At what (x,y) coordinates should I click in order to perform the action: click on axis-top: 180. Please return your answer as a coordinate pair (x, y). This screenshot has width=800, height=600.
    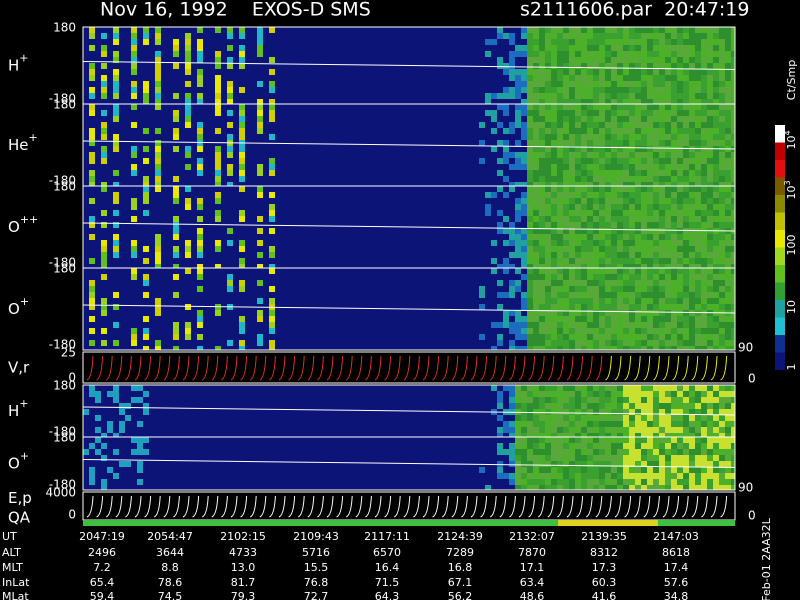
    Looking at the image, I should click on (64, 438).